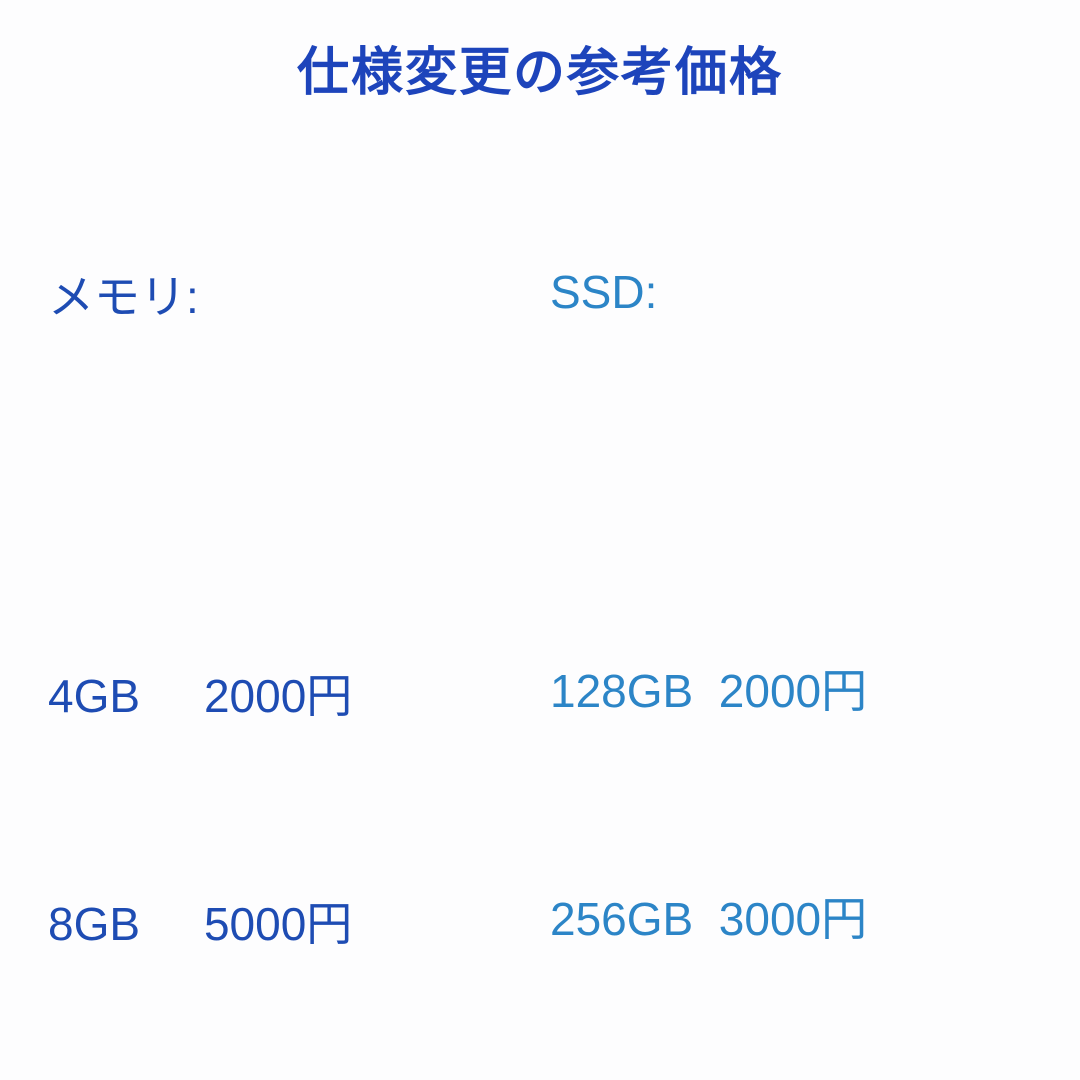 Image resolution: width=1080 pixels, height=1080 pixels. Describe the element at coordinates (94, 924) in the screenshot. I see `spec-size: 8GB` at that location.